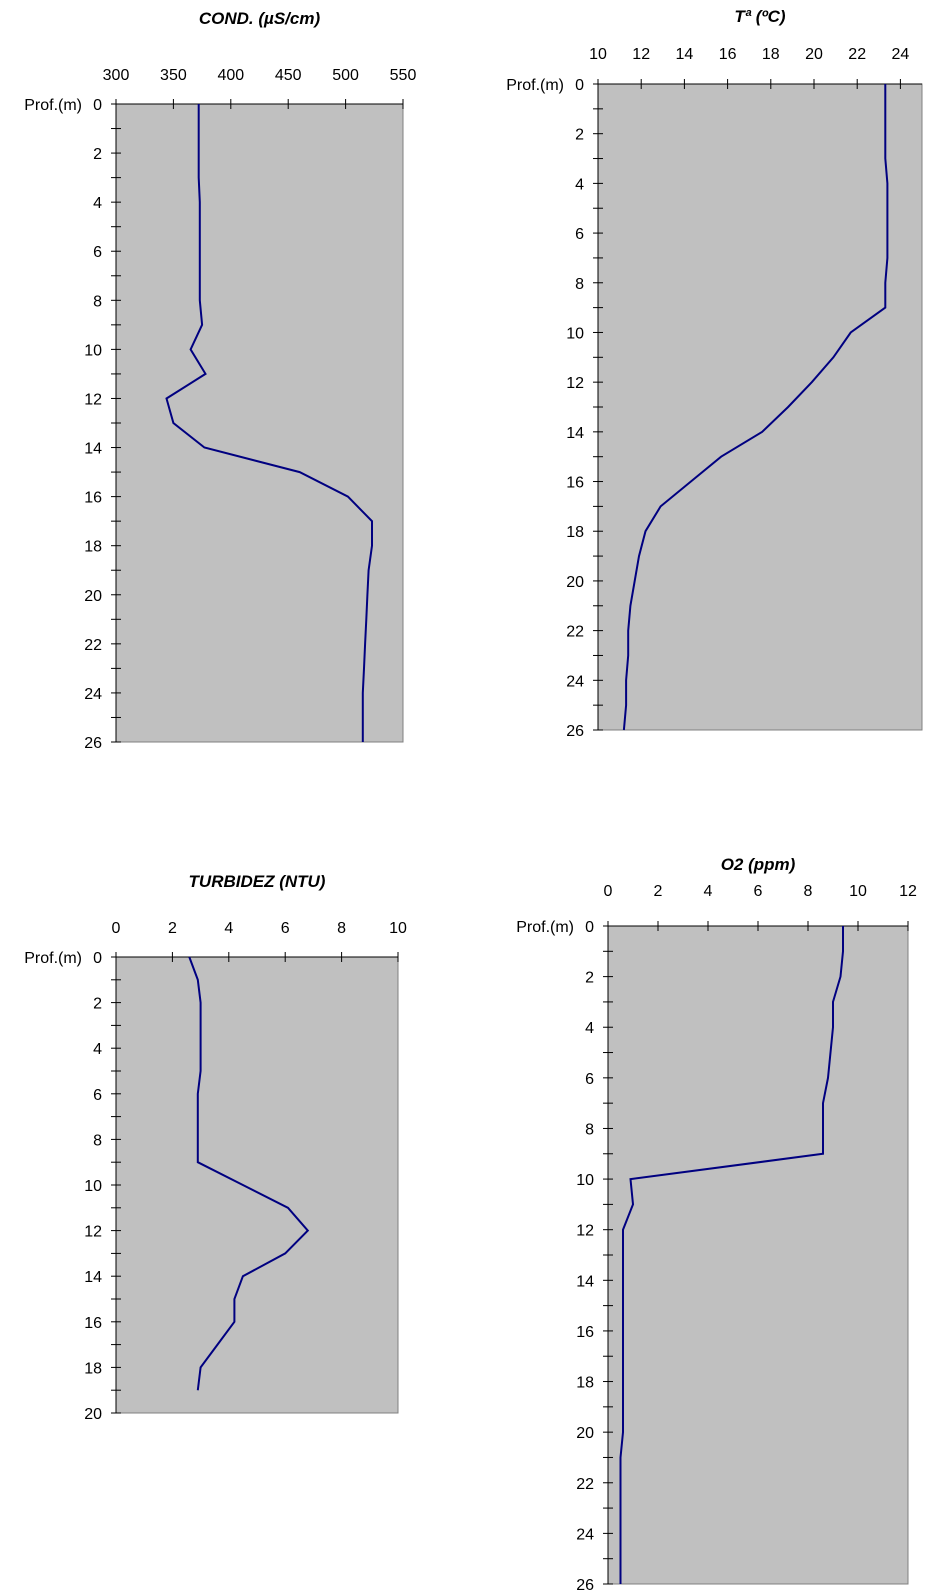  I want to click on x-tick-label: 500, so click(345, 75).